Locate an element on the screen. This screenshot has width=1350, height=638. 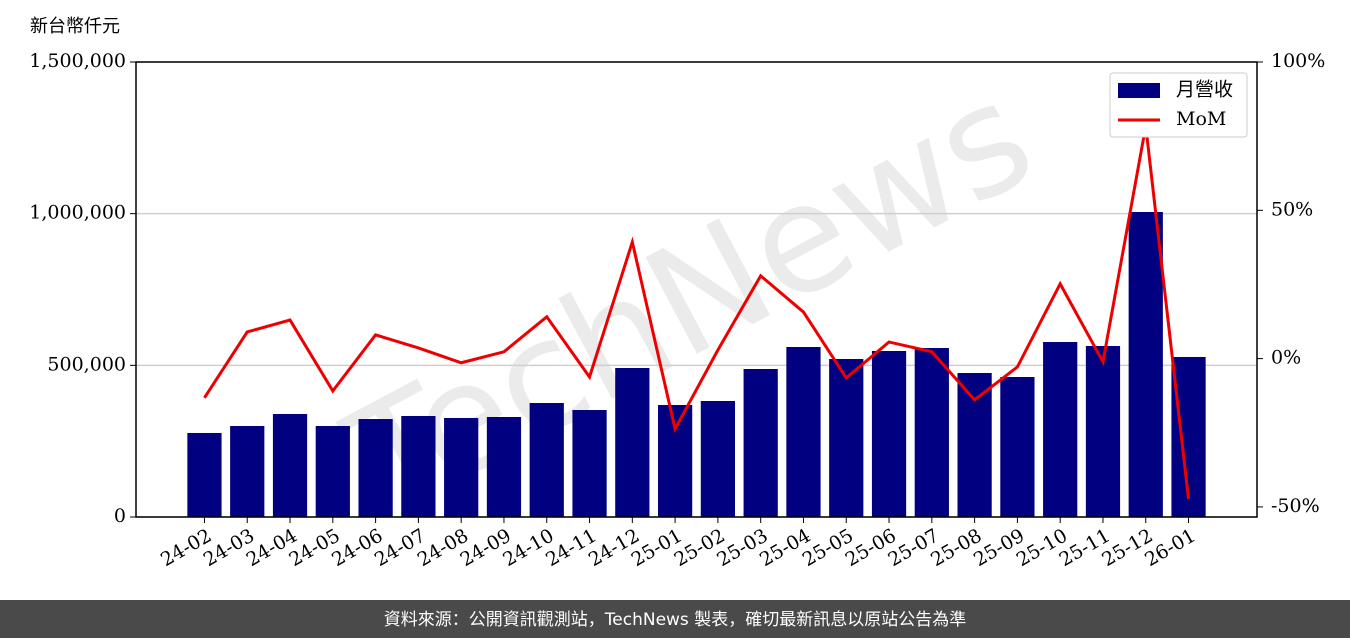
legend-swatch is located at coordinates (1139, 90).